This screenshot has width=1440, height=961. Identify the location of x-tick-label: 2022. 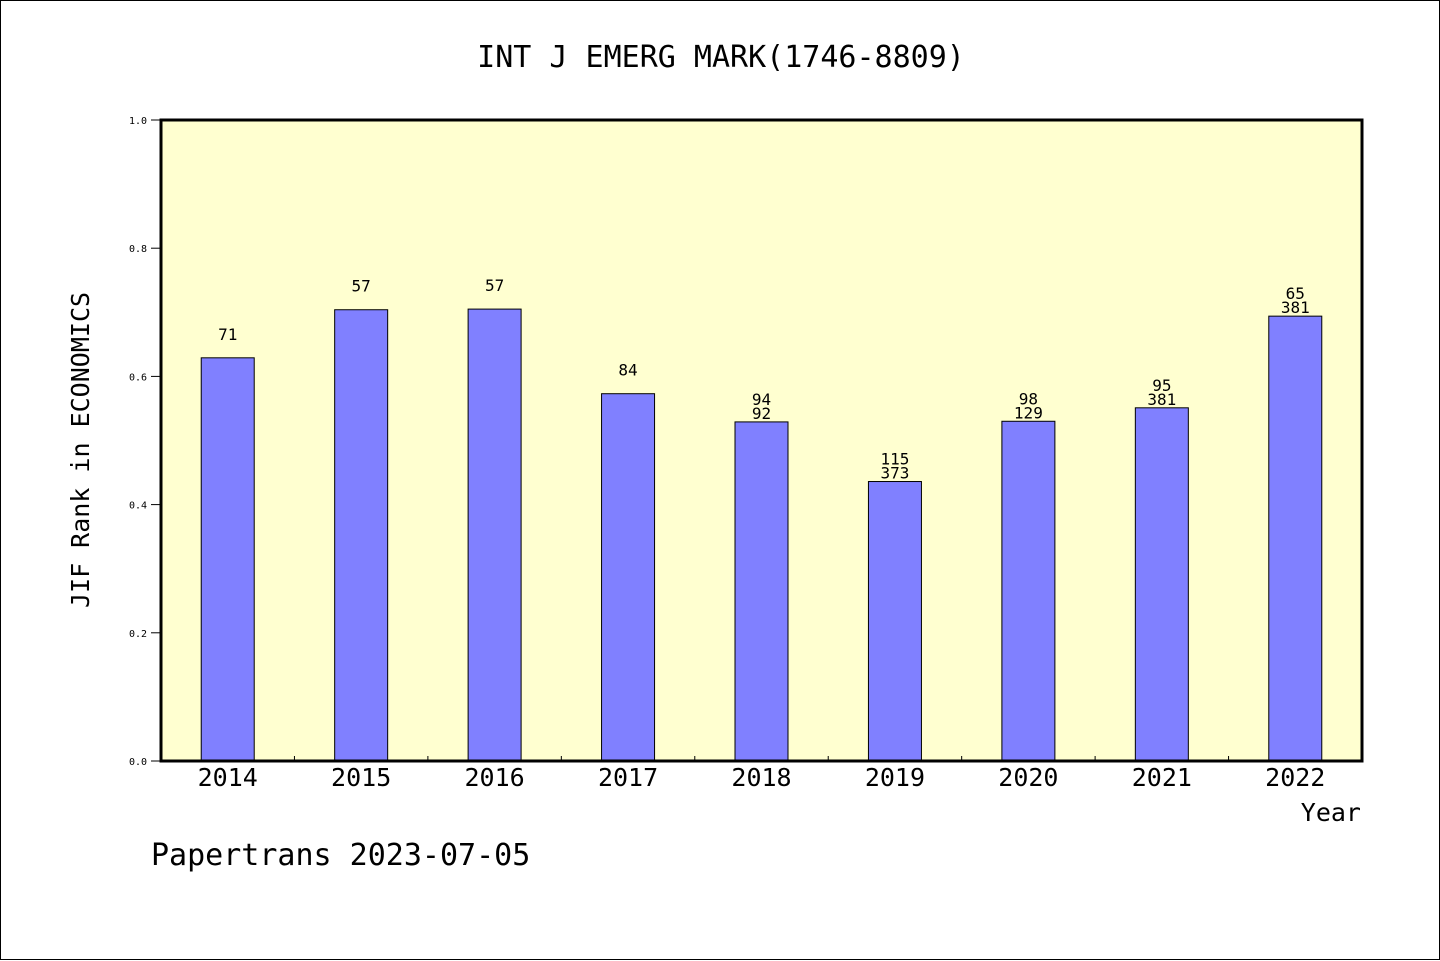
(1295, 777).